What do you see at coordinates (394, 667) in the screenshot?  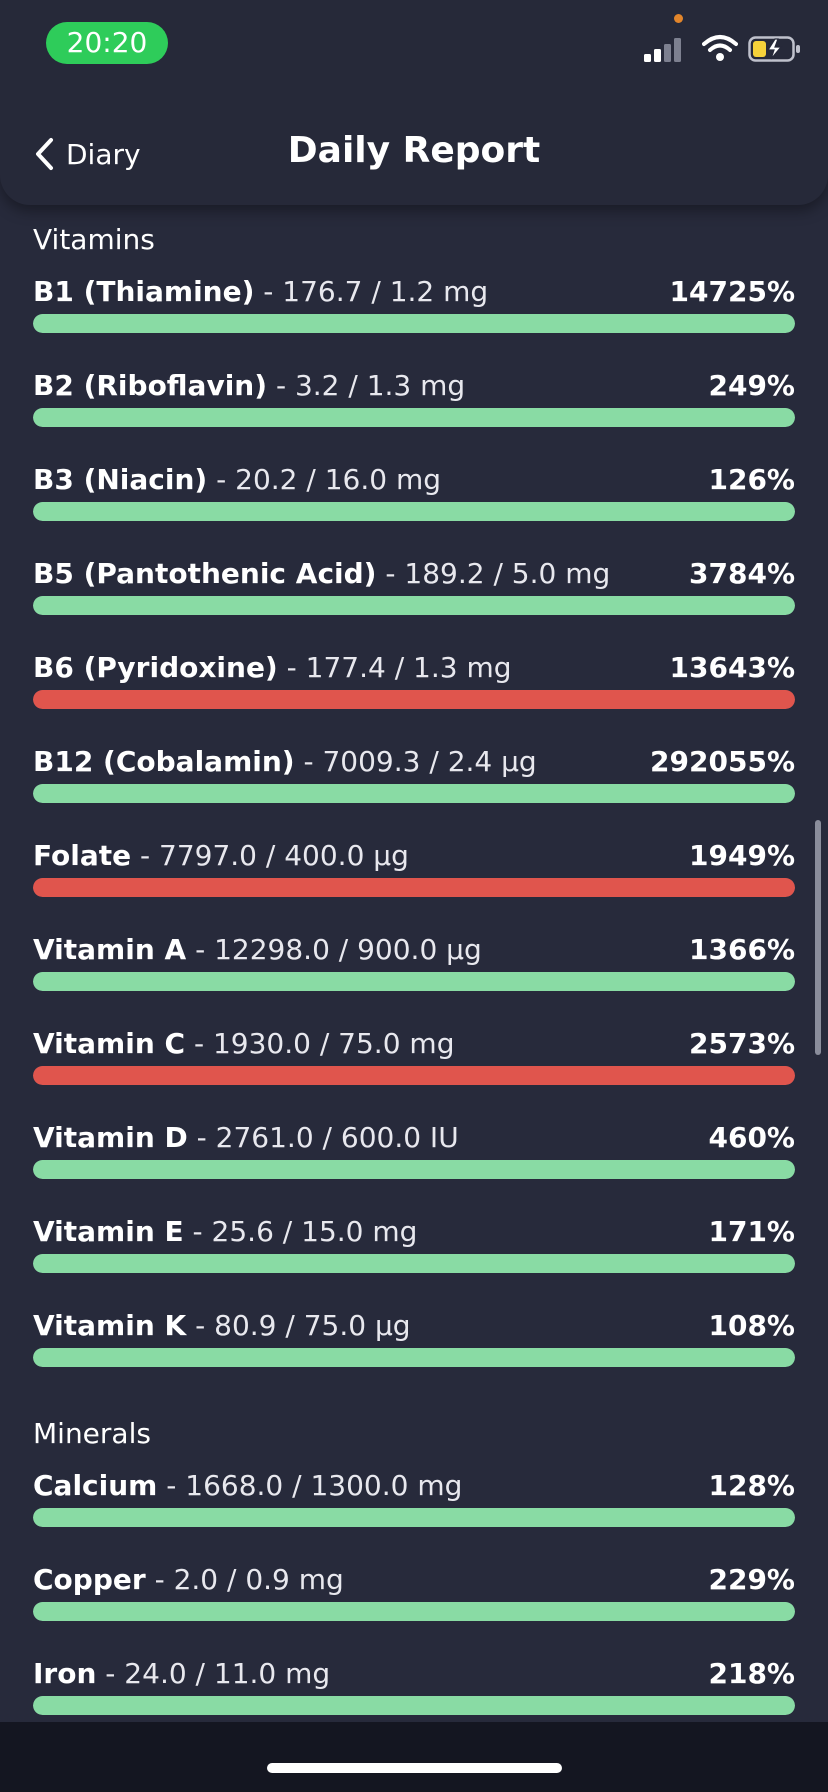 I see `nutrient-amount: - 177.4 / 1.3 mg` at bounding box center [394, 667].